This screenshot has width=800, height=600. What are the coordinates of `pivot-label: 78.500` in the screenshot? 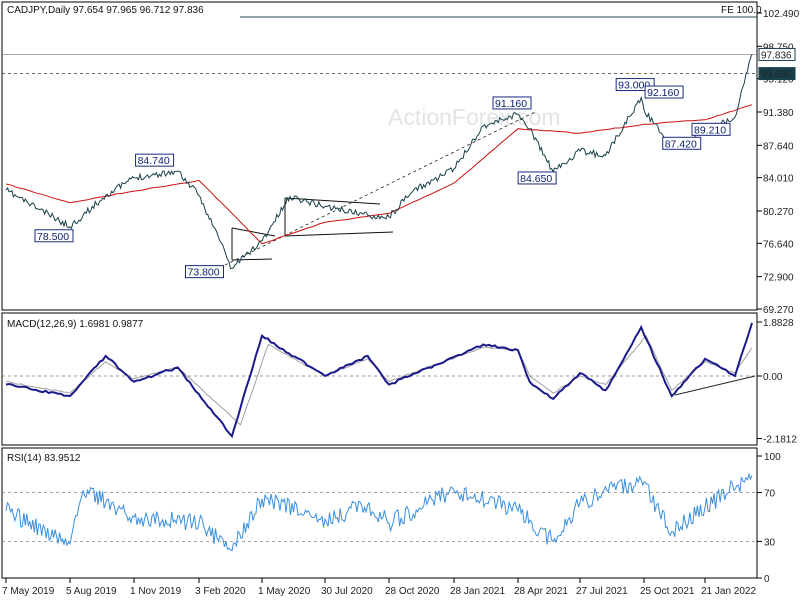 It's located at (53, 237).